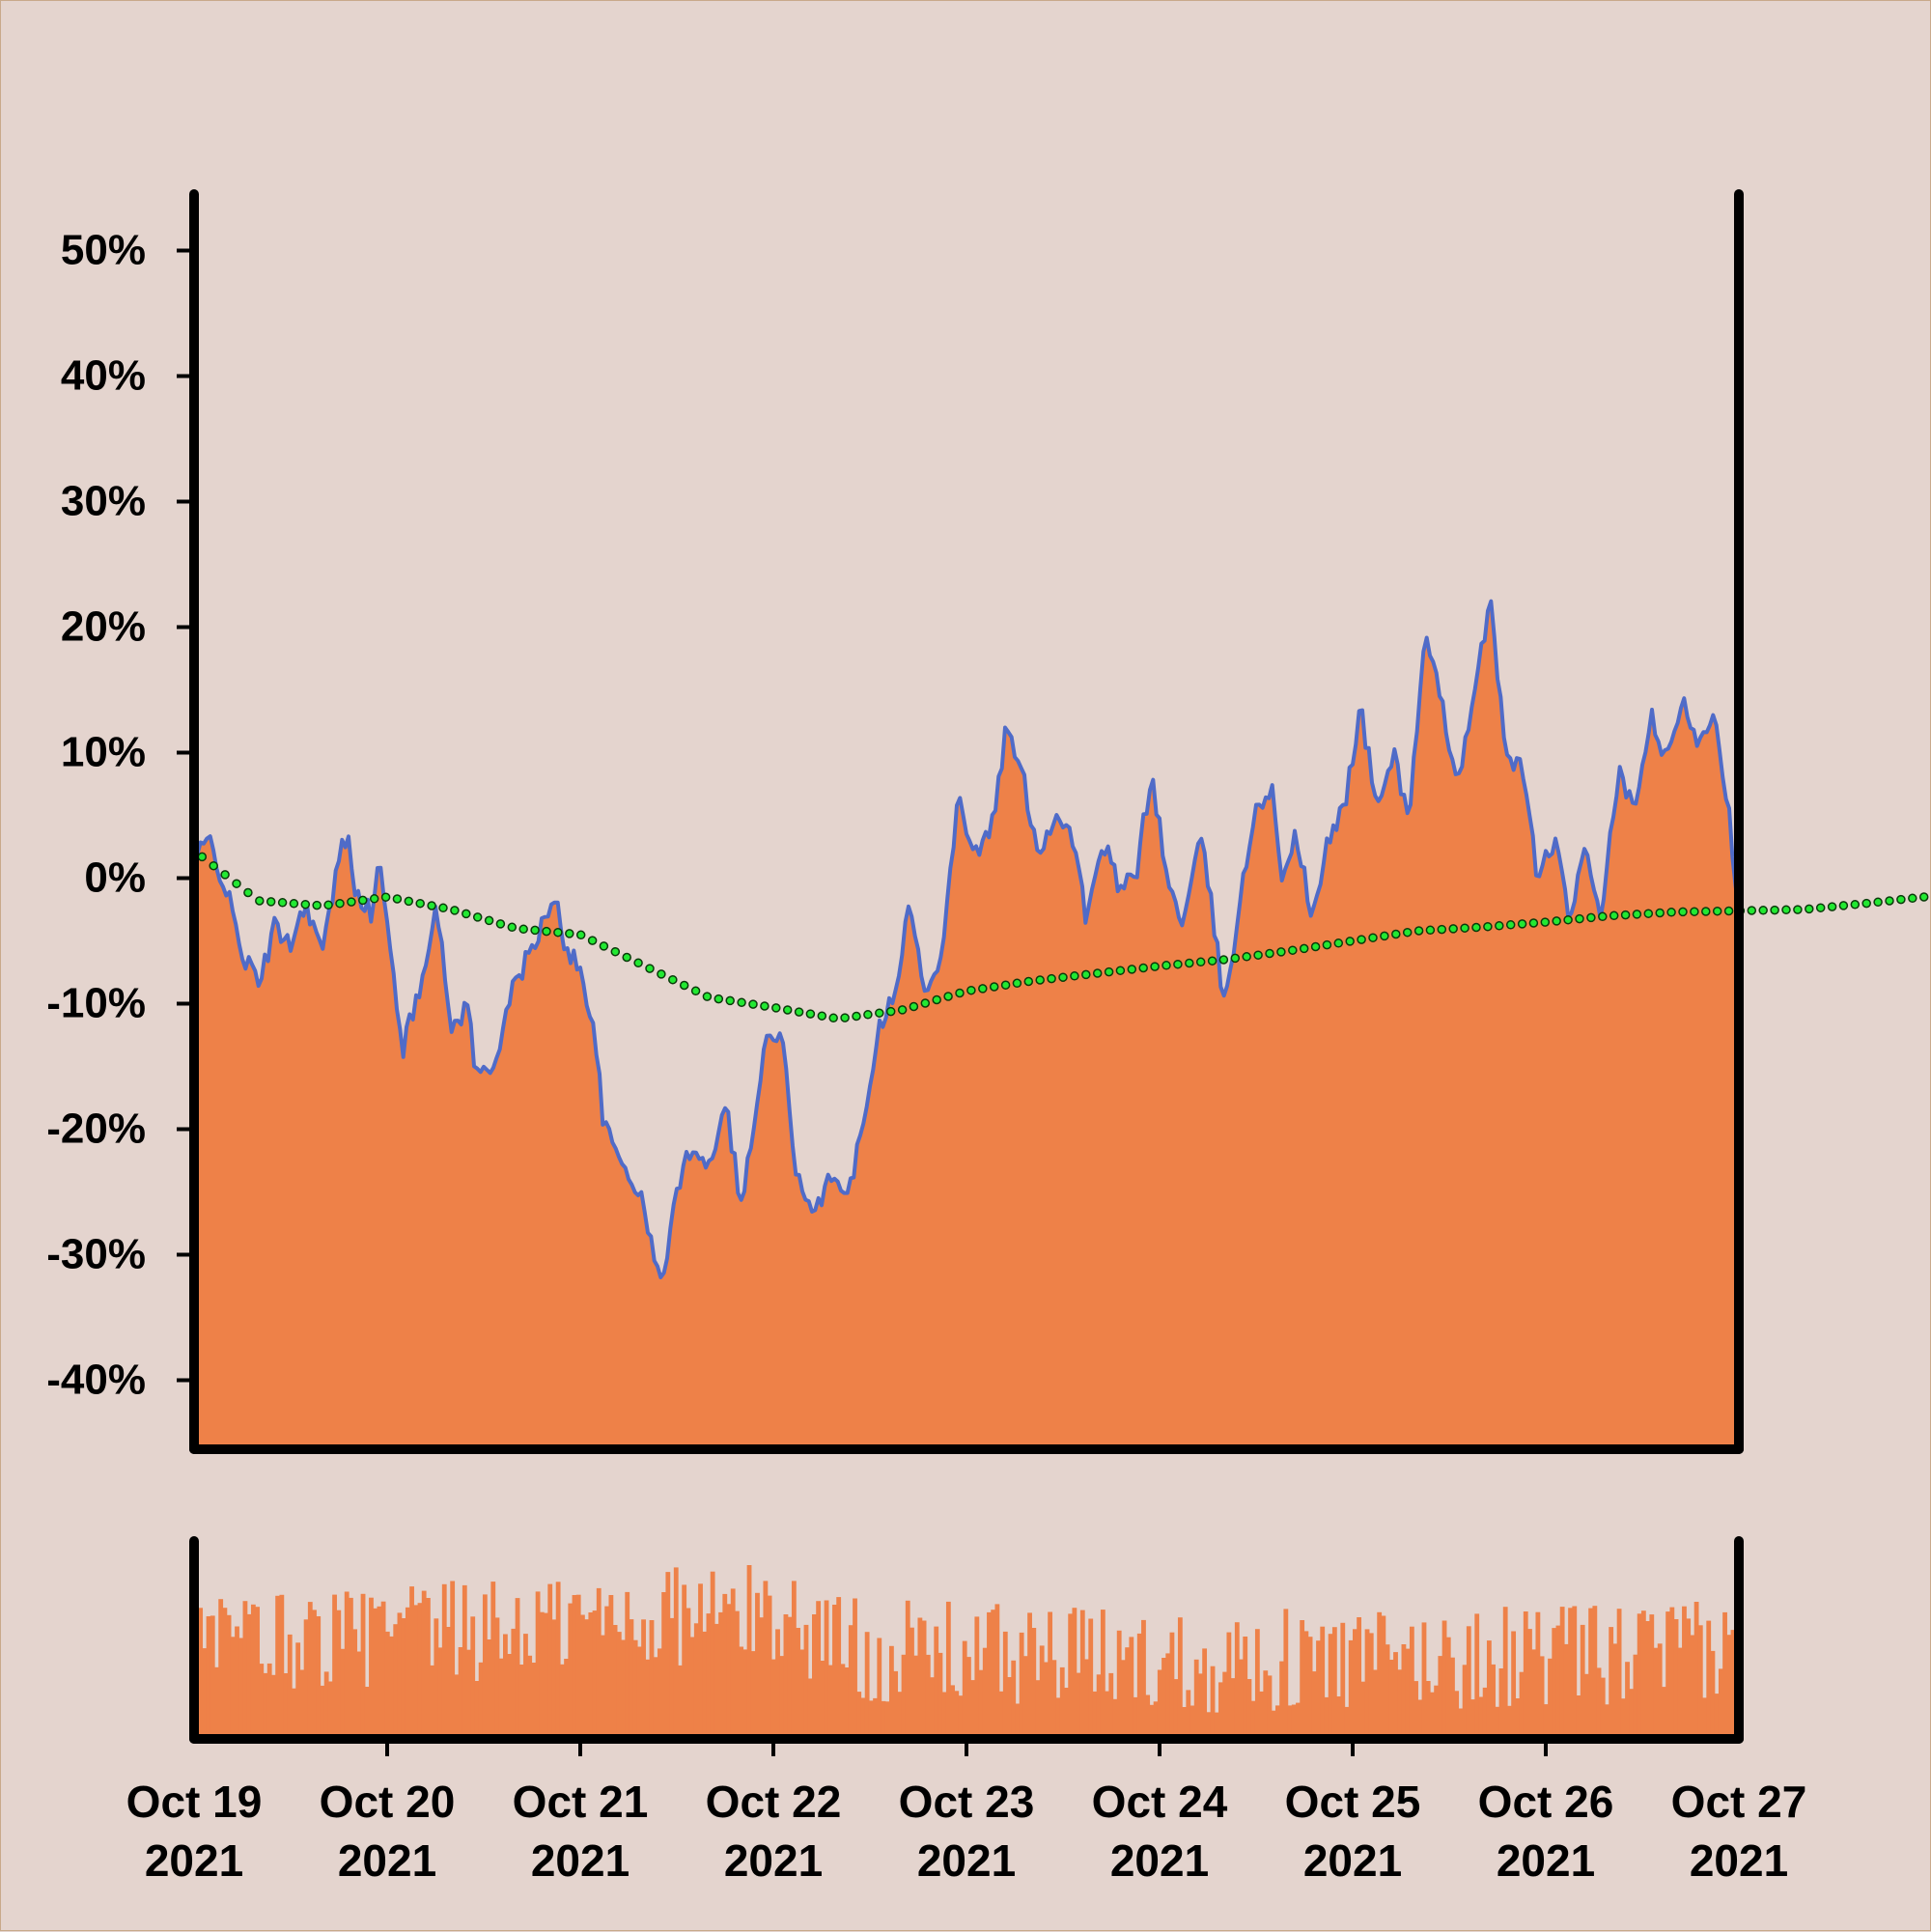 This screenshot has width=1931, height=1932. What do you see at coordinates (774, 1802) in the screenshot?
I see `x-tick-label-date: Oct 22` at bounding box center [774, 1802].